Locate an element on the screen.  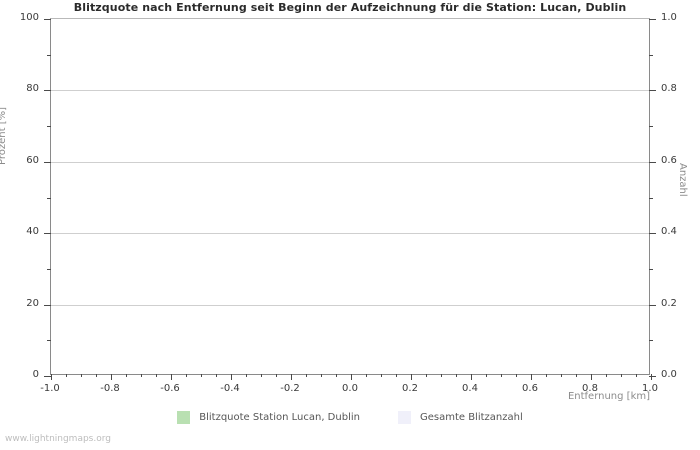
legend-item: Blitzquote Station Lucan, Dublin is located at coordinates (268, 417).